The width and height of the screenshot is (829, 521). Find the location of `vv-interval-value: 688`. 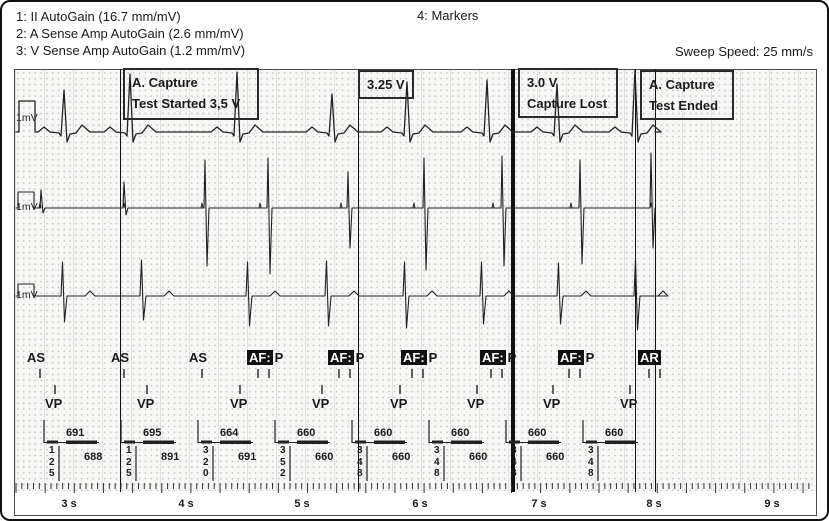

vv-interval-value: 688 is located at coordinates (93, 457).